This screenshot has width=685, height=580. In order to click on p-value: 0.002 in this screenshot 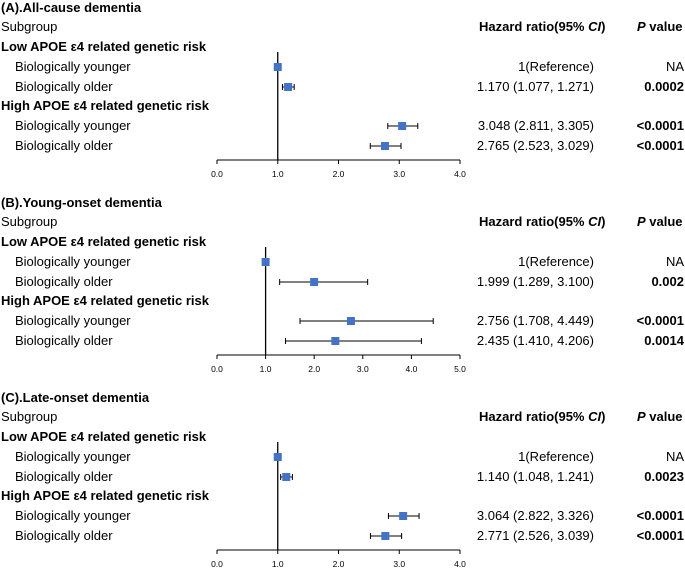, I will do `click(667, 281)`.